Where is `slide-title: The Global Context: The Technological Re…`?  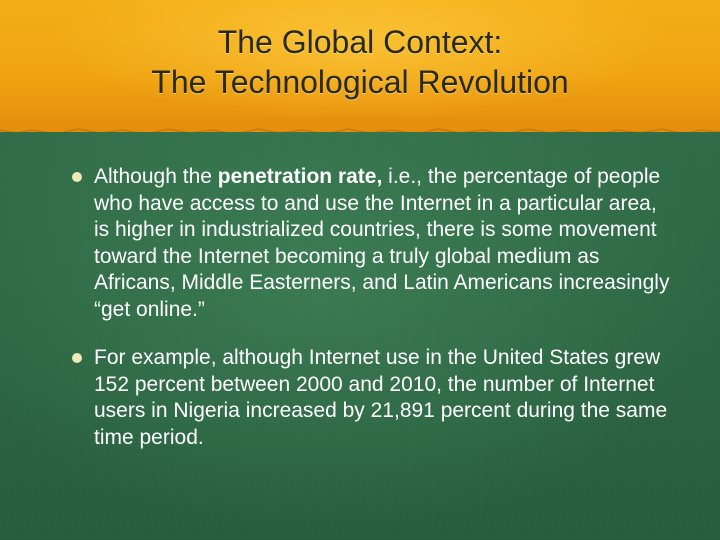 slide-title: The Global Context: The Technological Re… is located at coordinates (360, 62).